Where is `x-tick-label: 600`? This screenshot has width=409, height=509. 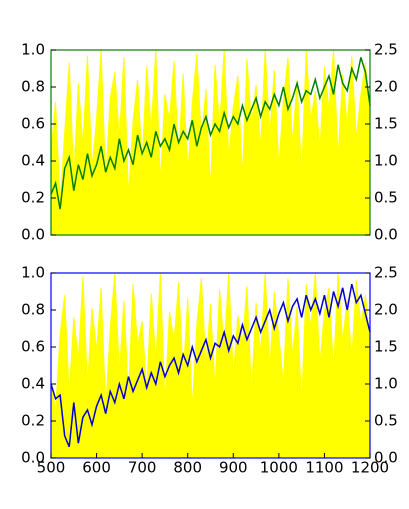 x-tick-label: 600 is located at coordinates (96, 468).